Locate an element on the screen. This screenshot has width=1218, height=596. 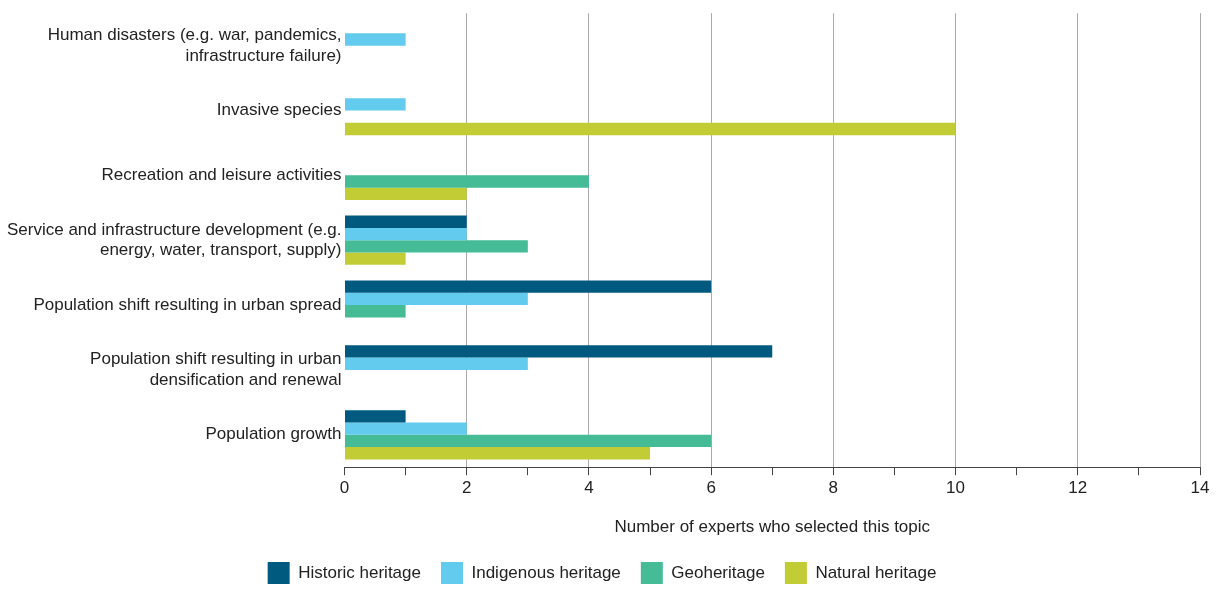
x-tick-label: 2 is located at coordinates (466, 488).